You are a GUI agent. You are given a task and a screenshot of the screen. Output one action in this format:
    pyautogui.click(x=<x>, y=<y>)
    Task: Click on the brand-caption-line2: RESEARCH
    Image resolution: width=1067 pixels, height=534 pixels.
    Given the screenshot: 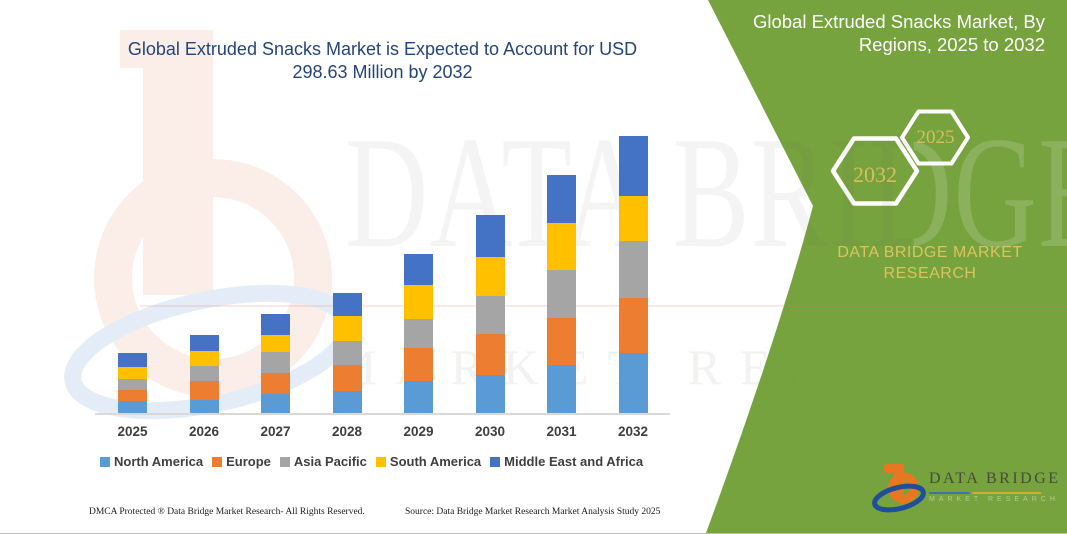 What is the action you would take?
    pyautogui.click(x=930, y=273)
    